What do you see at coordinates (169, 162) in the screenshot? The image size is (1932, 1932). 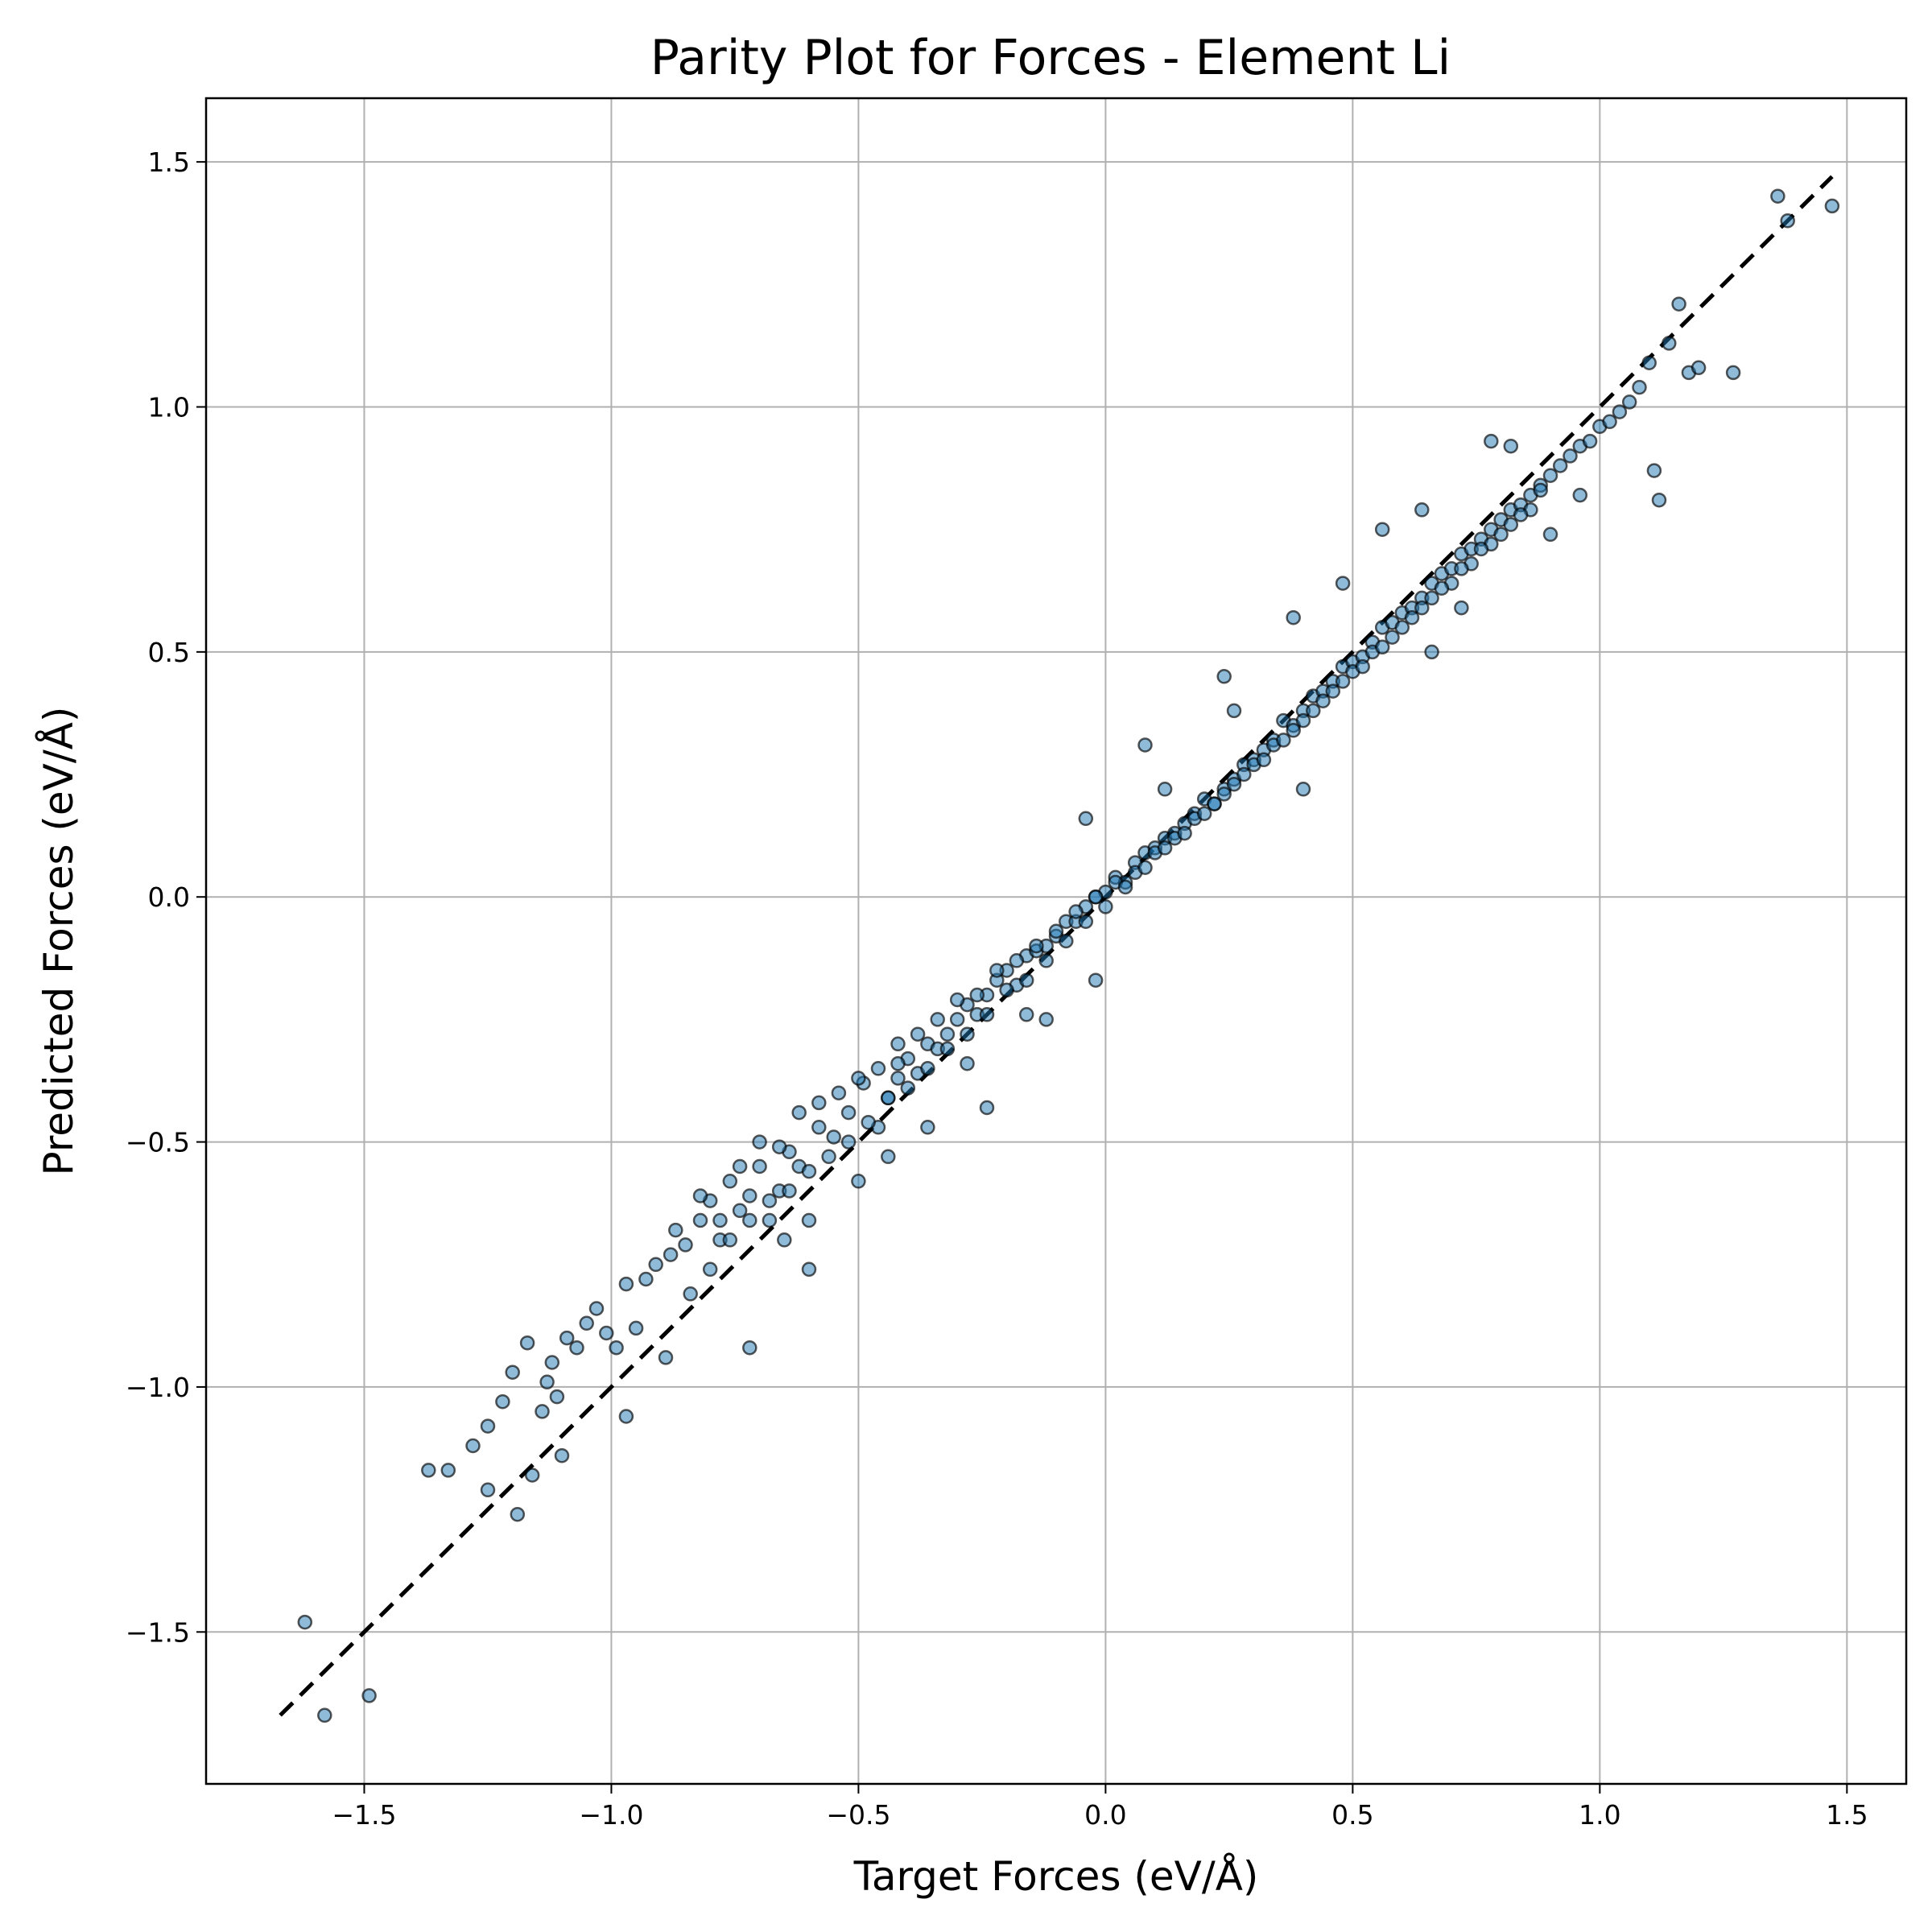 I see `y-tick-label: 1.5` at bounding box center [169, 162].